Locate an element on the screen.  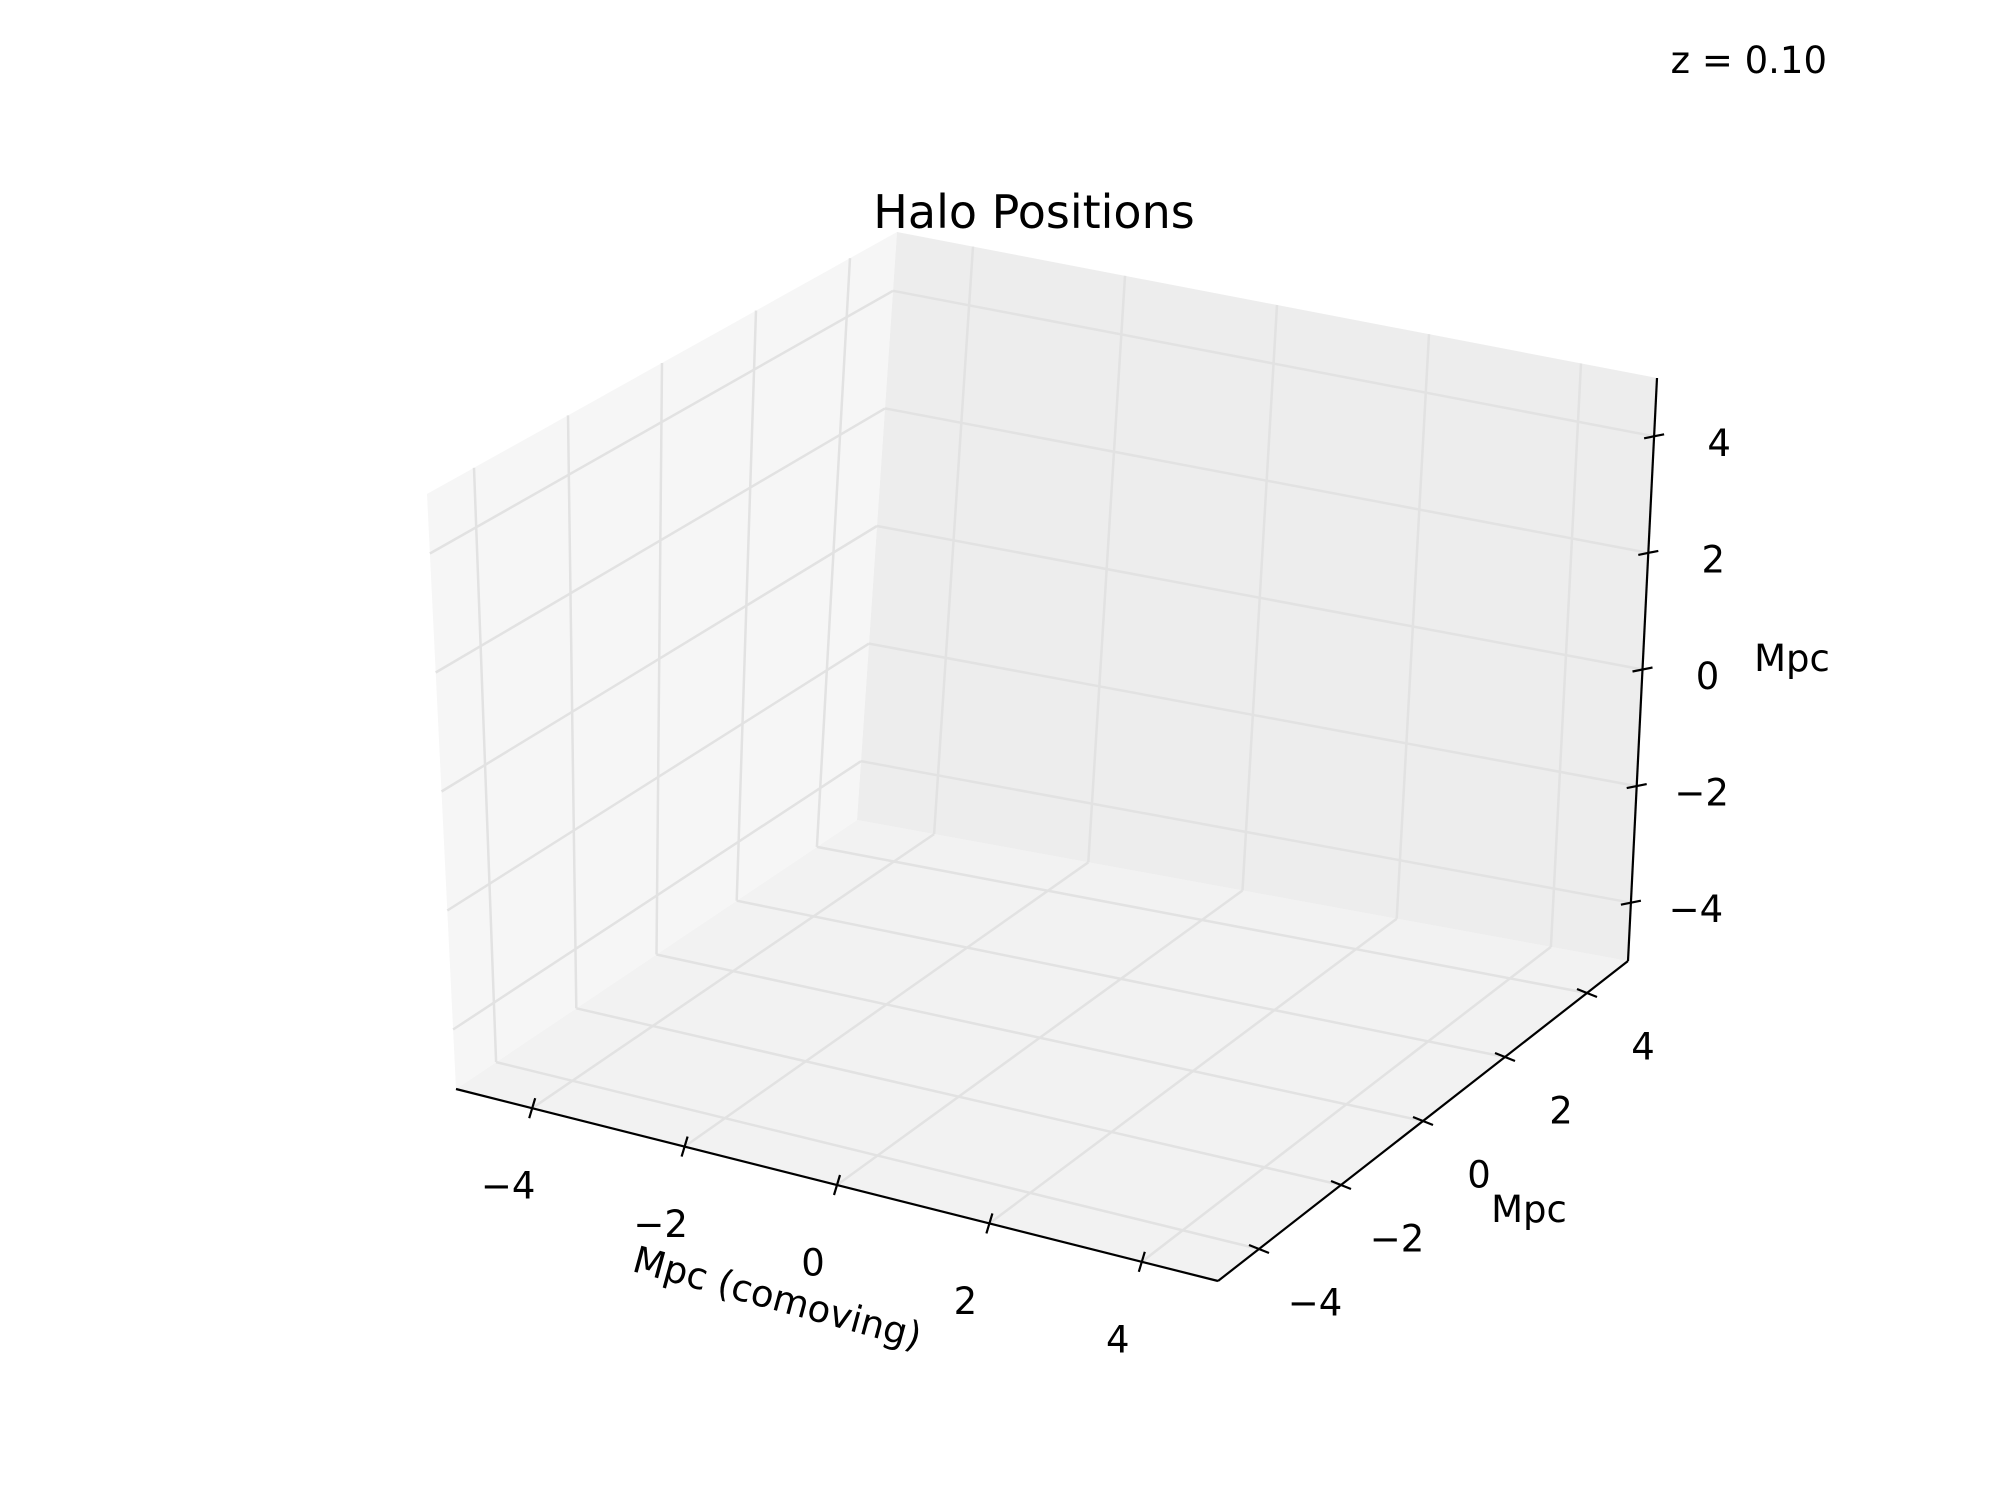
y-tick-label: 0 is located at coordinates (1479, 1175).